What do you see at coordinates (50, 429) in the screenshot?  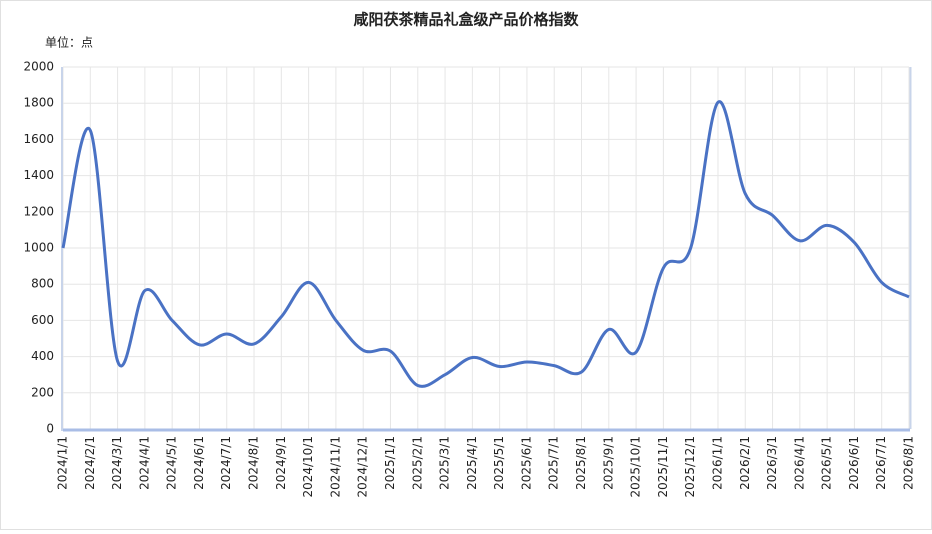 I see `y-tick-label: 0` at bounding box center [50, 429].